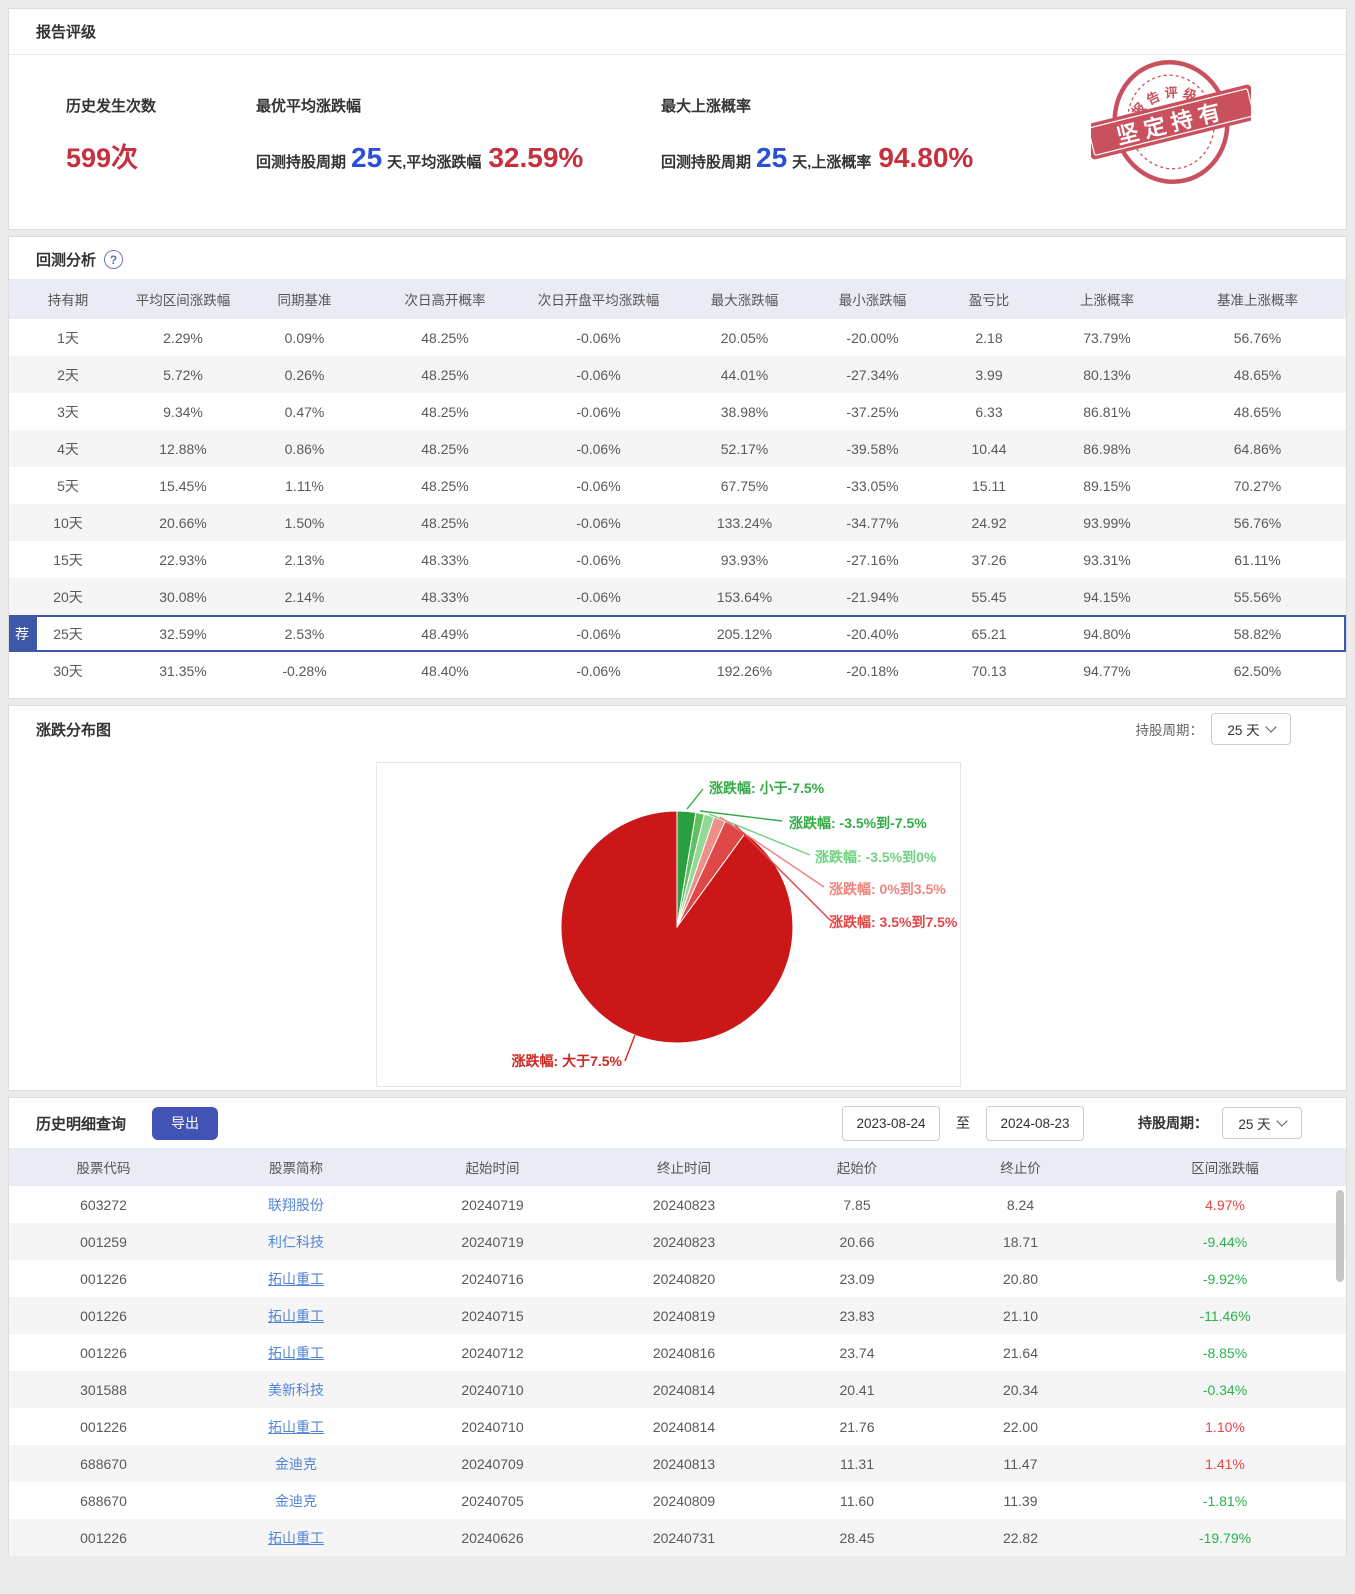 The image size is (1355, 1594). Describe the element at coordinates (891, 1123) in the screenshot. I see `start-date-input` at that location.